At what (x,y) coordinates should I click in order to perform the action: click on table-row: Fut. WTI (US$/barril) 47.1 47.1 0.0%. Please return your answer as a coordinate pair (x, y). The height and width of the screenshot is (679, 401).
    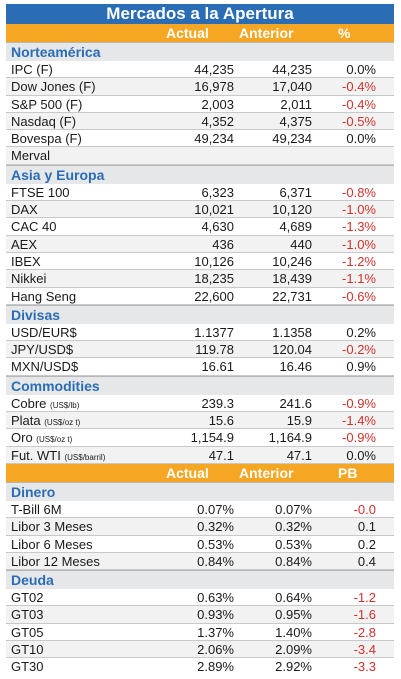
    Looking at the image, I should click on (200, 455).